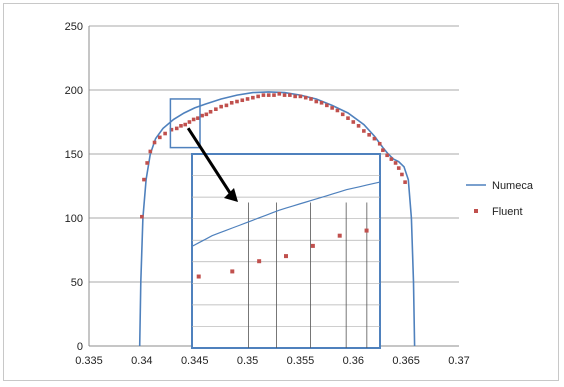 This screenshot has width=564, height=387. Describe the element at coordinates (247, 361) in the screenshot. I see `x-tick-label: 0.35` at that location.